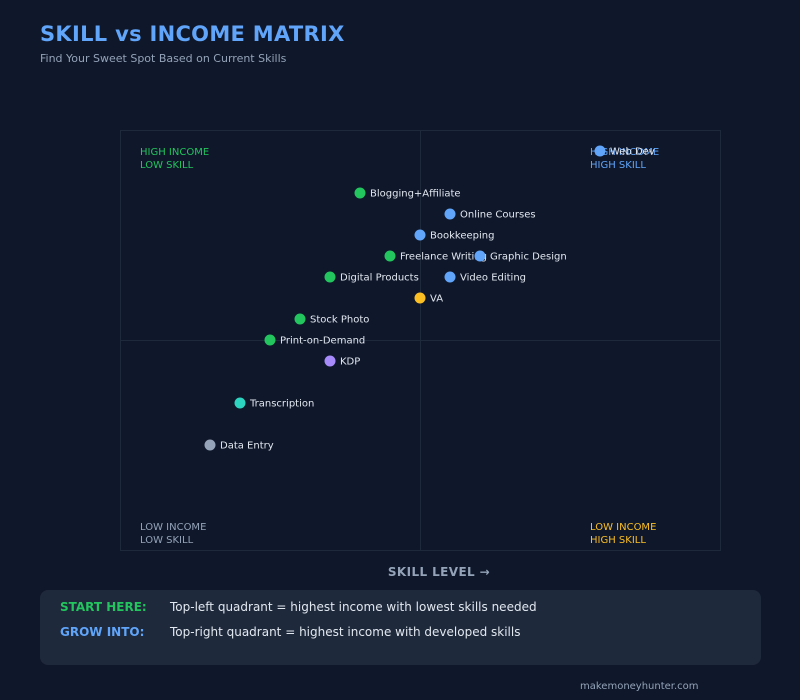 This screenshot has width=800, height=700. What do you see at coordinates (639, 686) in the screenshot?
I see `footer-credit: makemoneyhunter.com` at bounding box center [639, 686].